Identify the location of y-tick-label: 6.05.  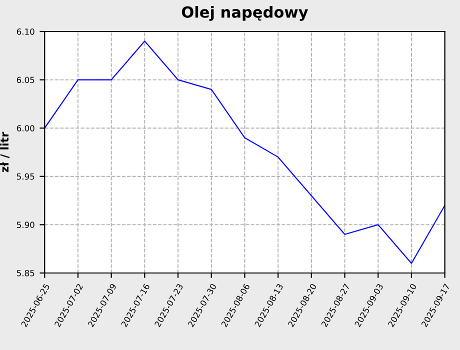
(25, 80).